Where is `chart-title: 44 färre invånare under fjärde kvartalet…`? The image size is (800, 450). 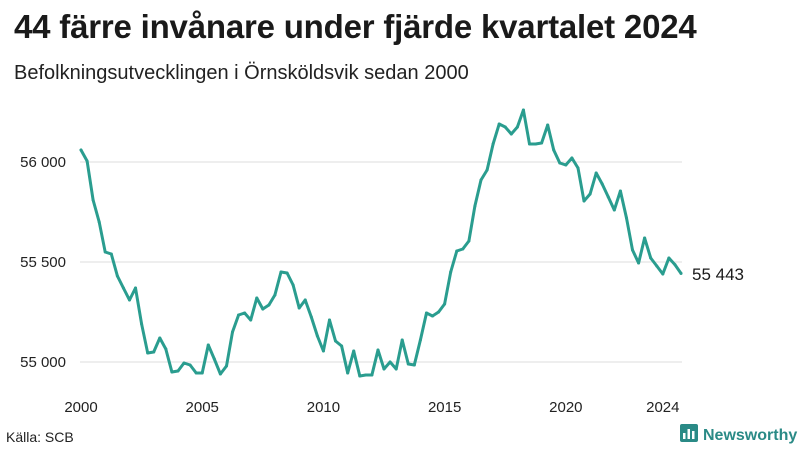 chart-title: 44 färre invånare under fjärde kvartalet… is located at coordinates (355, 26).